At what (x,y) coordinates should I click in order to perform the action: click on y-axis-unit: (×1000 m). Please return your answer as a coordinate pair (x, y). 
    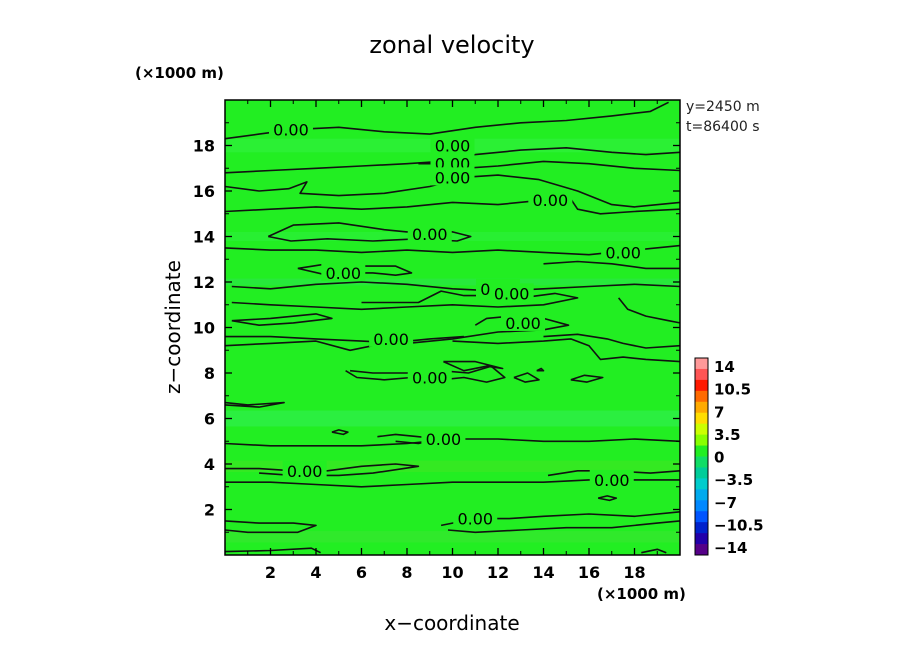
    Looking at the image, I should click on (179, 73).